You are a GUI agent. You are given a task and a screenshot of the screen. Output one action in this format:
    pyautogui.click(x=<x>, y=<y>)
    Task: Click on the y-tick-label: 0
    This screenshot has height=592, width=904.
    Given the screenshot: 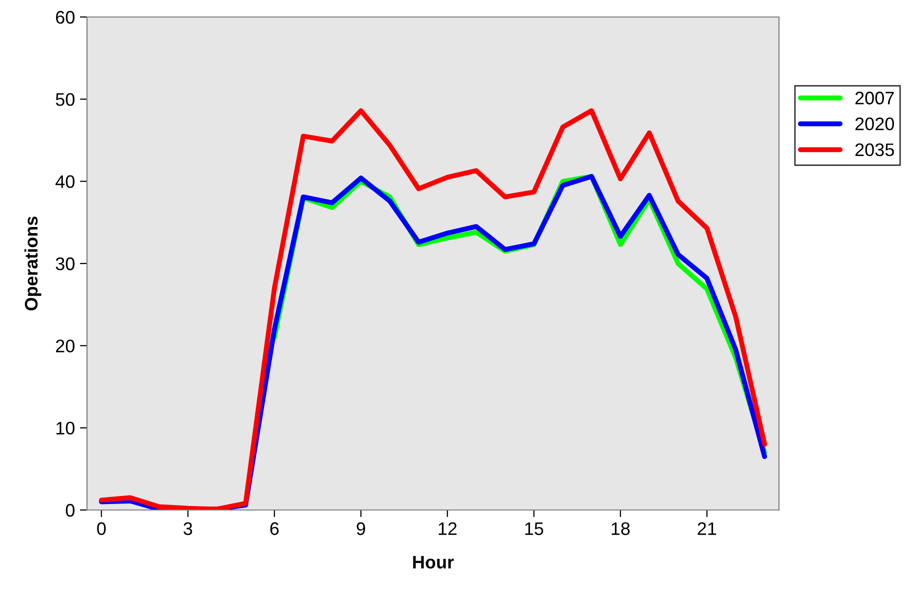 What is the action you would take?
    pyautogui.click(x=70, y=510)
    